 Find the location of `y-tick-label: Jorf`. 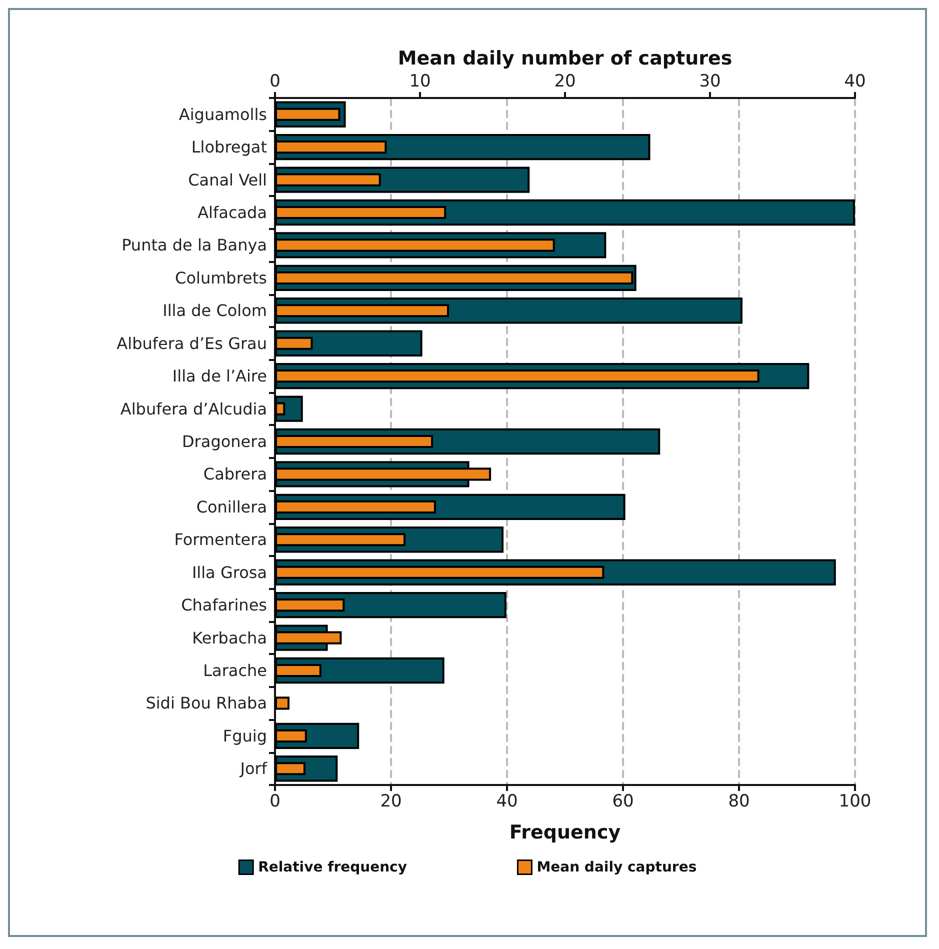

y-tick-label: Jorf is located at coordinates (253, 768).